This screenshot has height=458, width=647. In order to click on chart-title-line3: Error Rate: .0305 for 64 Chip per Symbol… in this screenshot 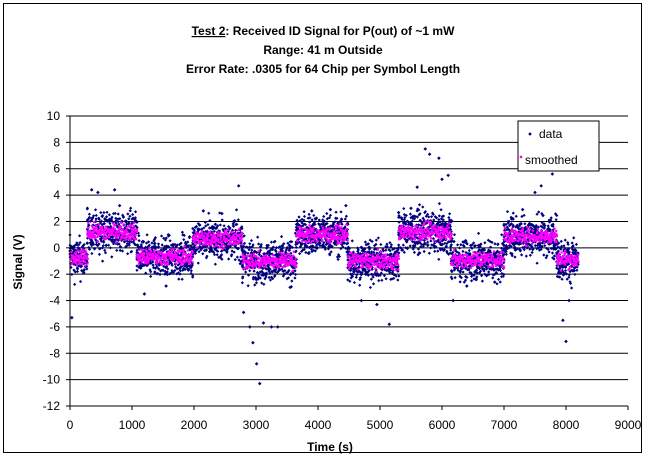, I will do `click(323, 69)`.